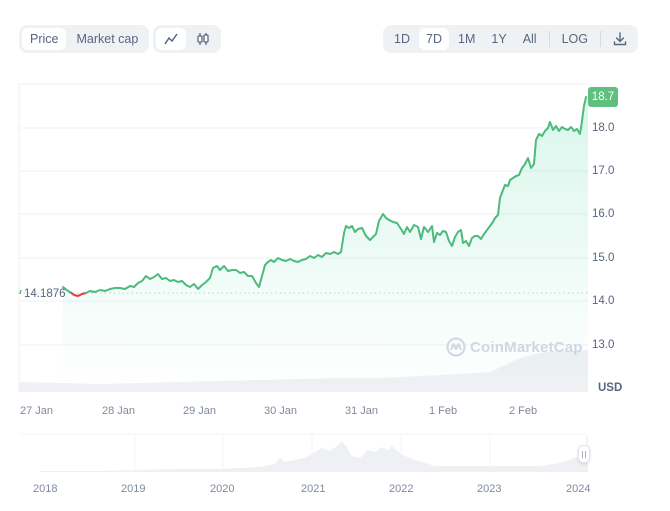 This screenshot has width=670, height=511. Describe the element at coordinates (200, 411) in the screenshot. I see `x-tick: 29 Jan` at that location.